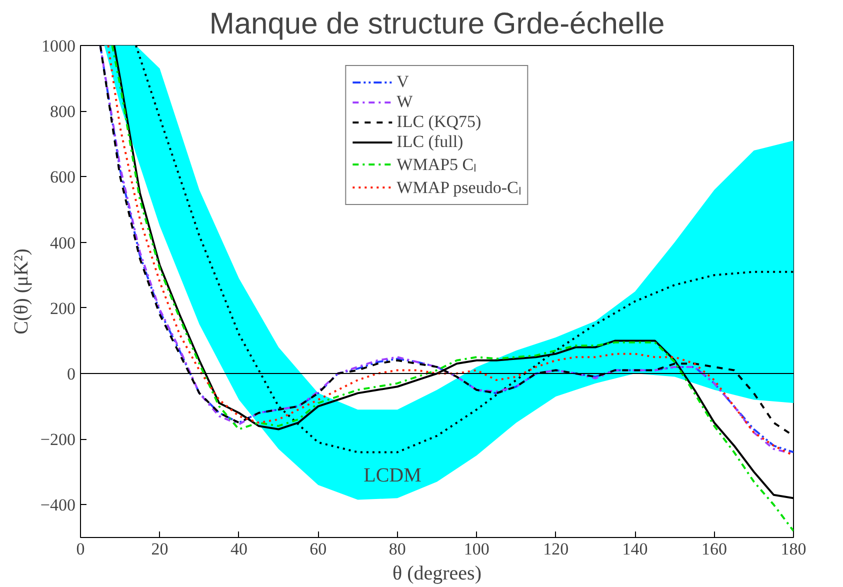 This screenshot has height=587, width=843. I want to click on y-tick-label: 200, so click(63, 308).